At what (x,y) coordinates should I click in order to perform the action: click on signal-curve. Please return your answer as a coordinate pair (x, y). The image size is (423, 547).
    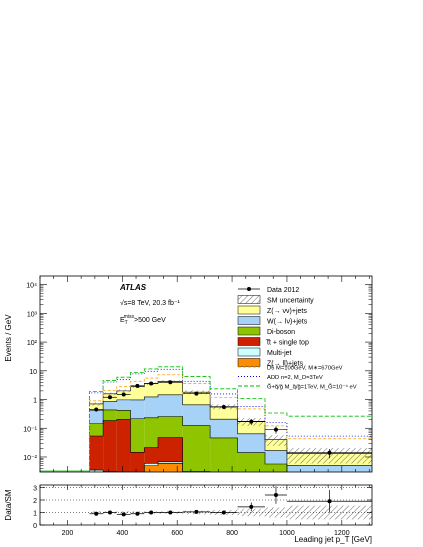
    Looking at the image, I should click on (230, 423).